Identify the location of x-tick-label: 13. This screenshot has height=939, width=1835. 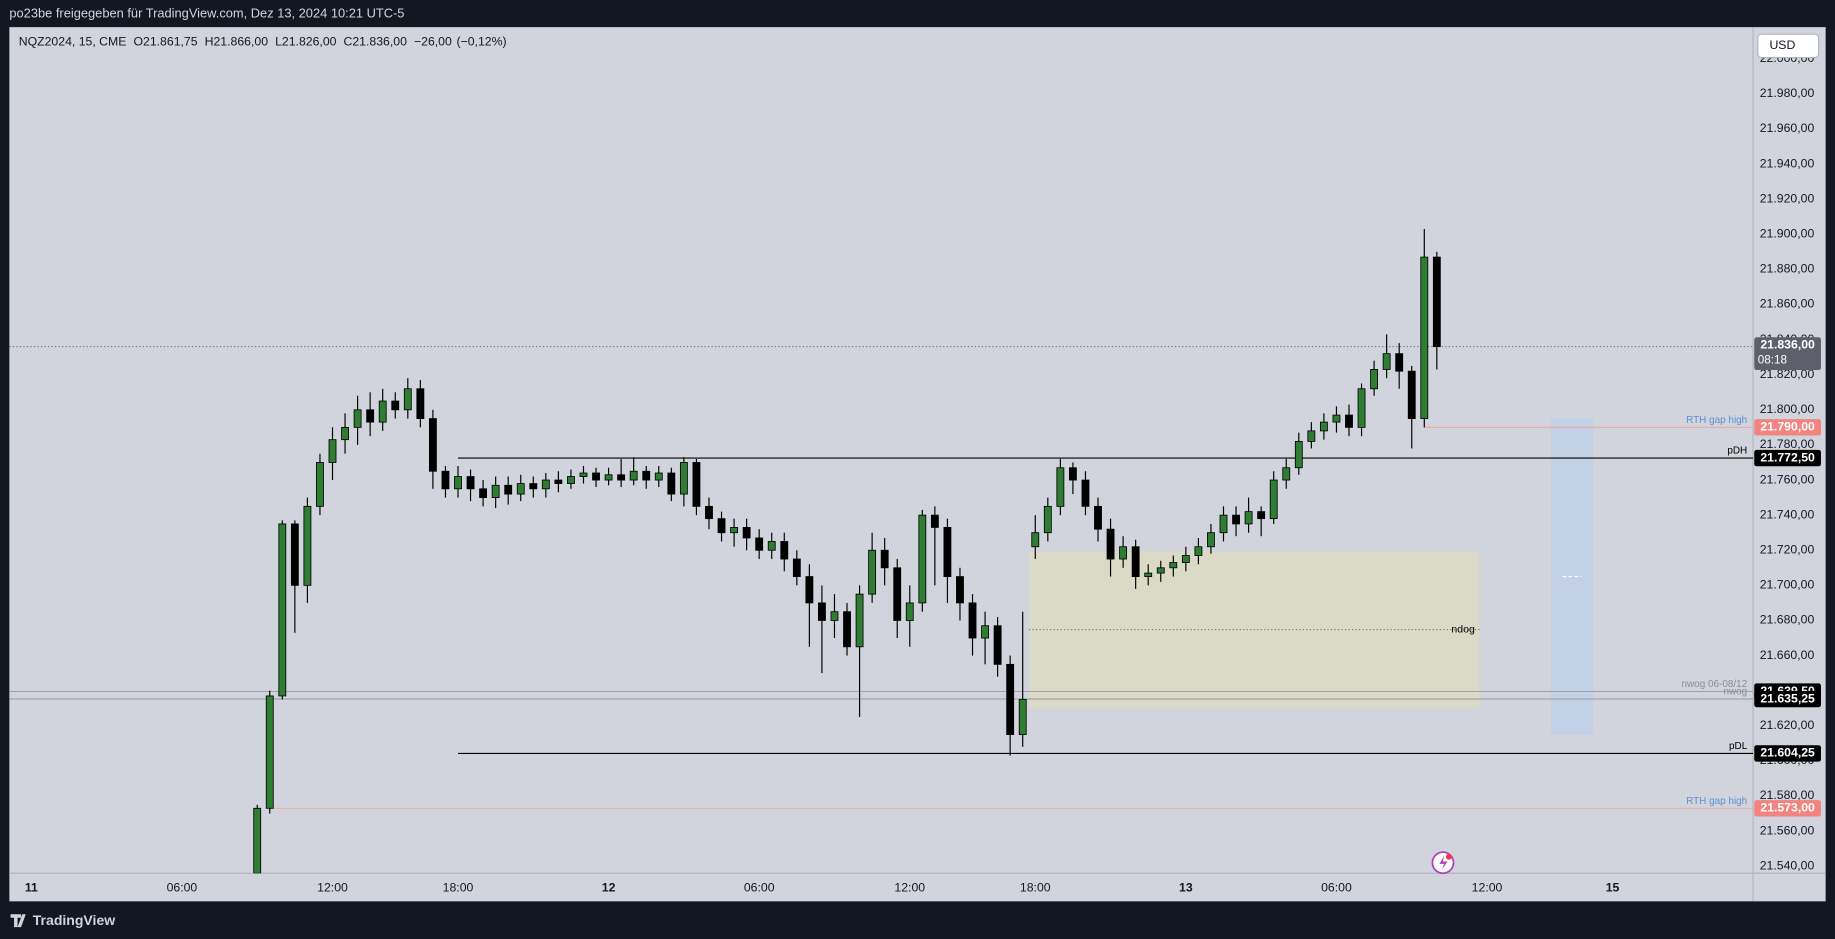
(1186, 888).